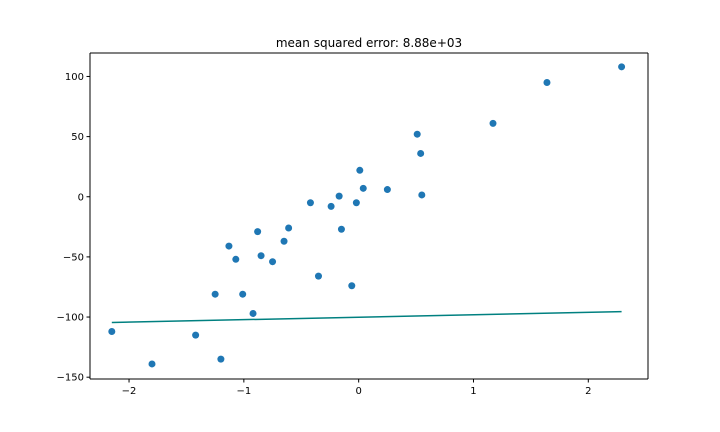  What do you see at coordinates (369, 43) in the screenshot?
I see `chart-title: mean squared error: 8.88e+03` at bounding box center [369, 43].